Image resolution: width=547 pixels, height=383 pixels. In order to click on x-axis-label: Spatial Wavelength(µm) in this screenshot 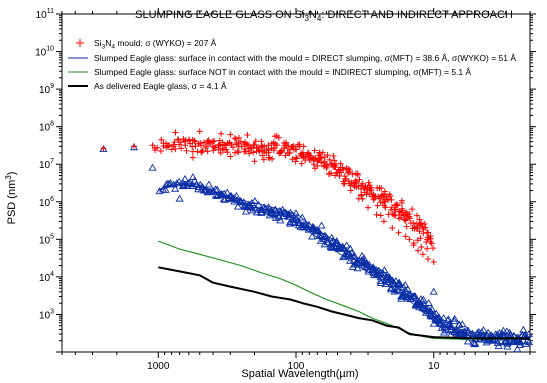, I will do `click(299, 374)`.